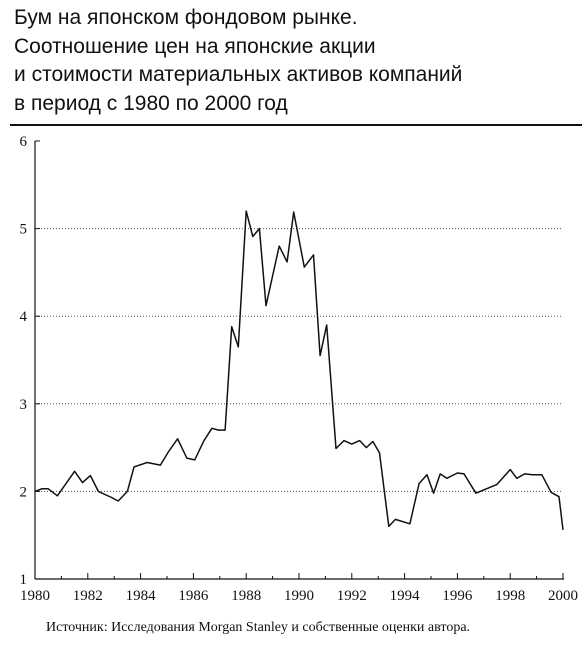 Image resolution: width=588 pixels, height=650 pixels. What do you see at coordinates (141, 596) in the screenshot?
I see `x-tick-label-1984: 1984` at bounding box center [141, 596].